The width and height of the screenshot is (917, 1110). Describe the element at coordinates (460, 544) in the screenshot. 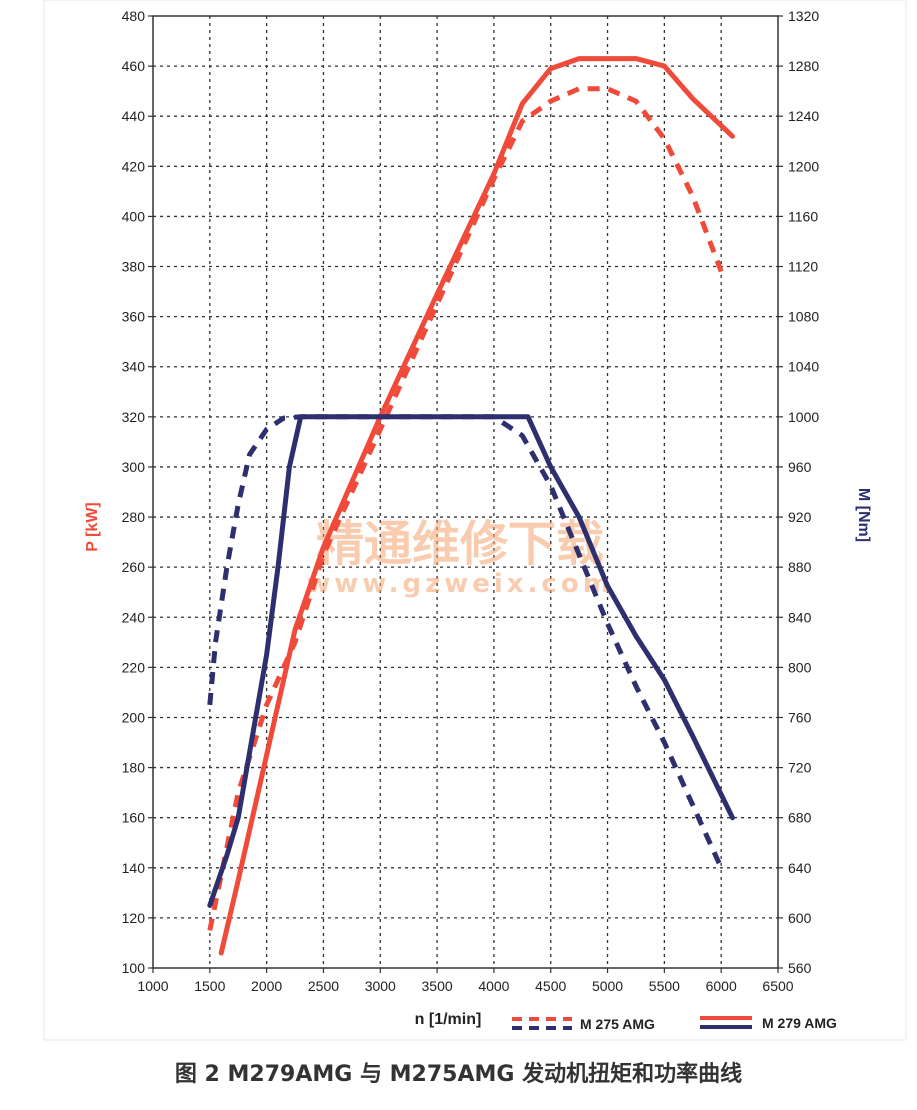

I see `watermark-title: 精通维修下载` at that location.